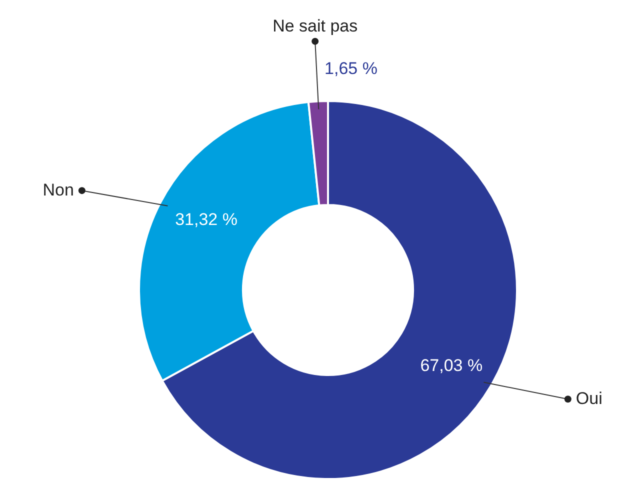  I want to click on slice-label: Ne sait pas, so click(315, 26).